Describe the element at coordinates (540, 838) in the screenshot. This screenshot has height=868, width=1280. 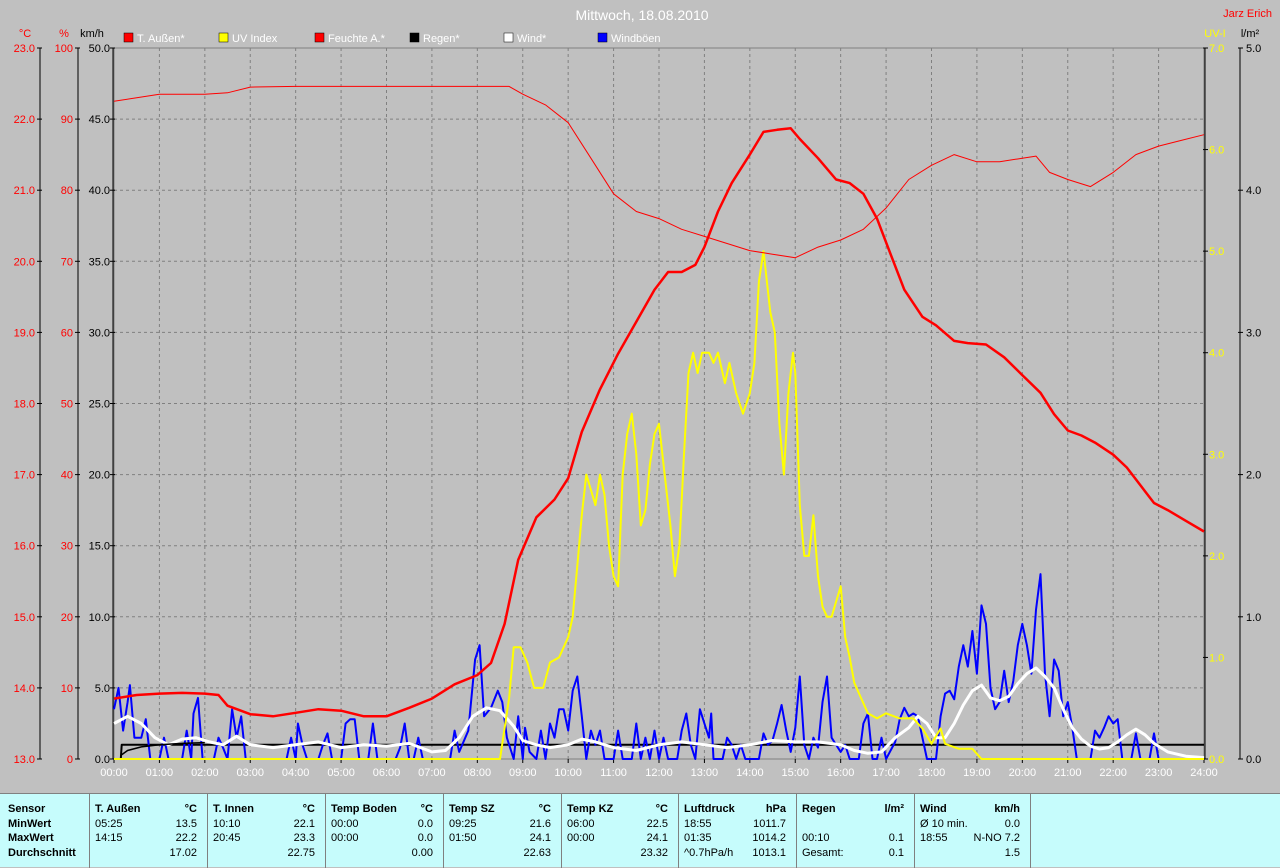
I see `stats-value: 24.1` at that location.